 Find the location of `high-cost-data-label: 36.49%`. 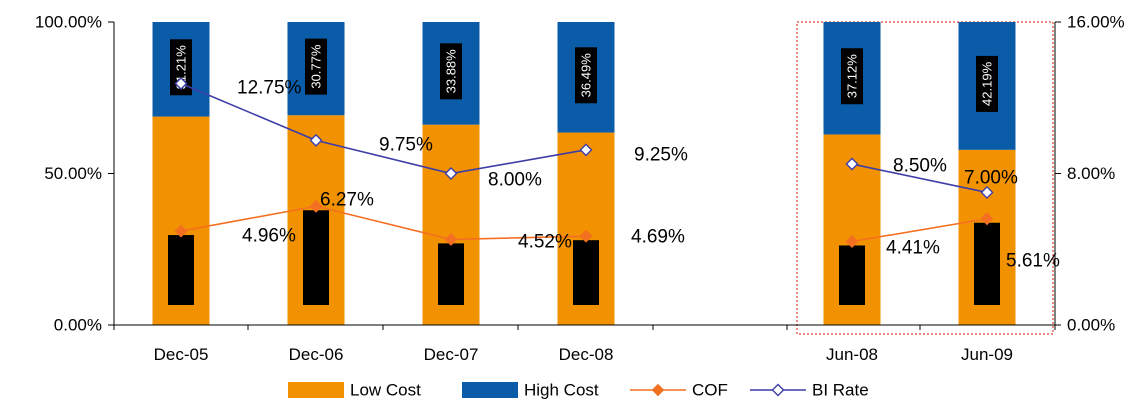

high-cost-data-label: 36.49% is located at coordinates (586, 75).